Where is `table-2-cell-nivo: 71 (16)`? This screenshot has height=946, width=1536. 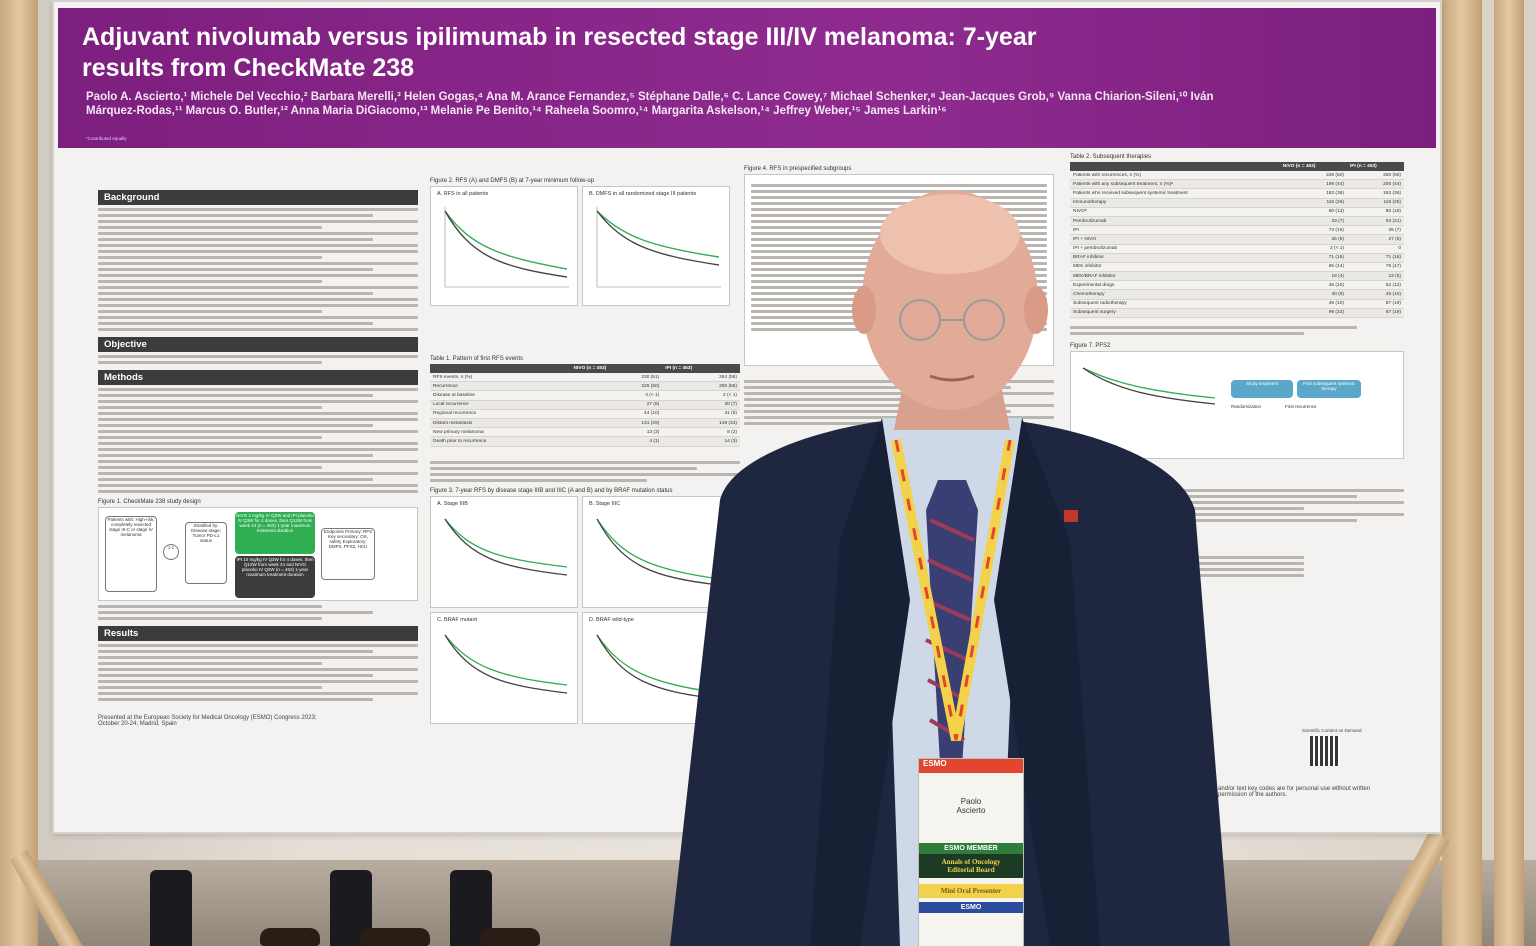
table-2-cell-nivo: 71 (16) is located at coordinates (1313, 258).